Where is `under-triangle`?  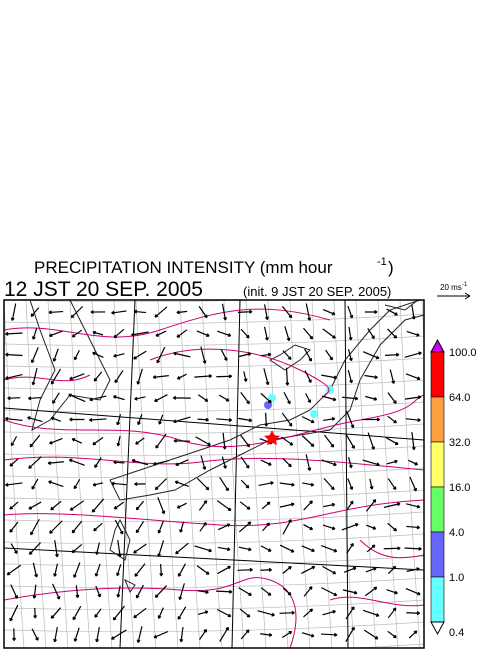 under-triangle is located at coordinates (437, 628).